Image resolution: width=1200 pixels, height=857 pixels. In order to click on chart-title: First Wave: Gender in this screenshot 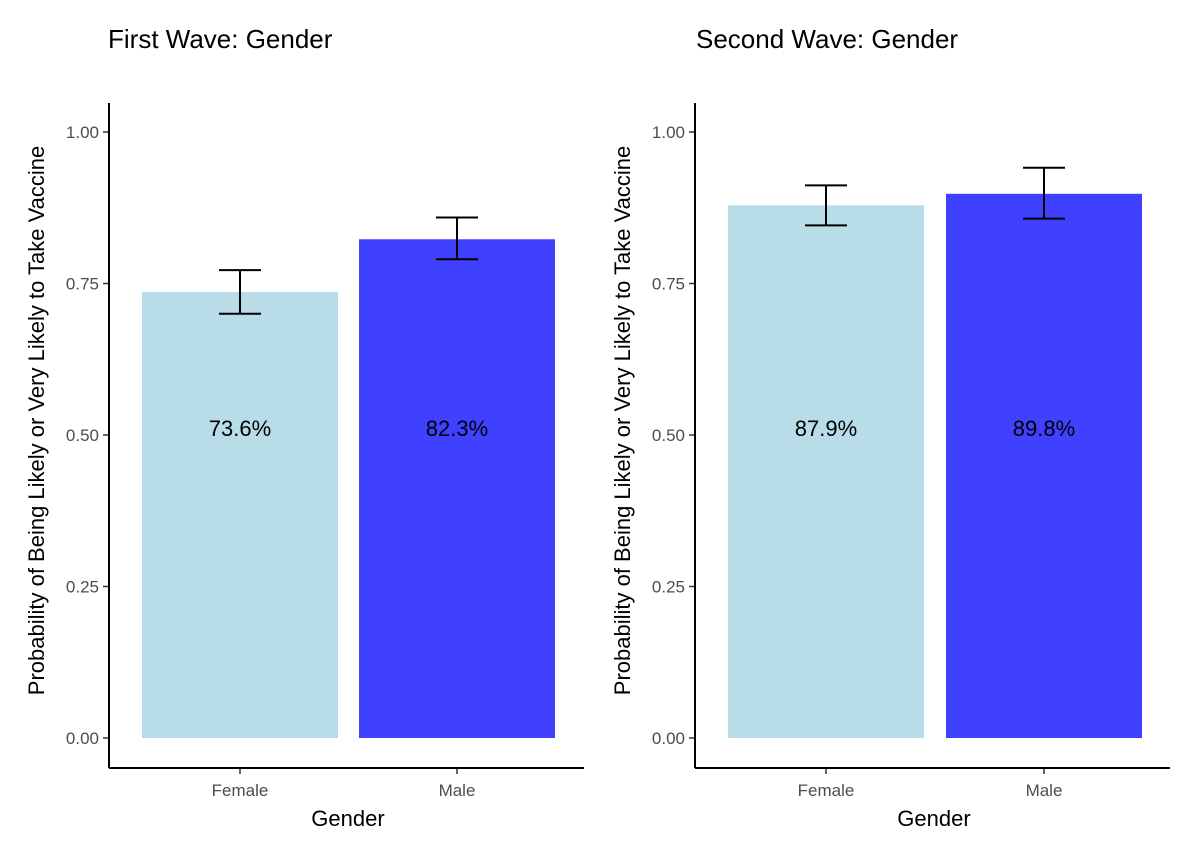, I will do `click(220, 39)`.